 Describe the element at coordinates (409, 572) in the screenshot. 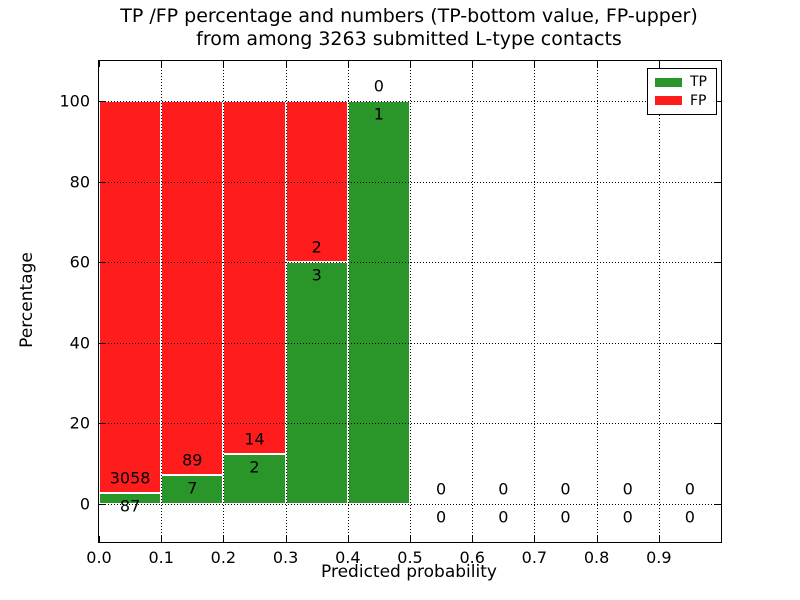

I see `x-axis-label: Predicted probability` at that location.